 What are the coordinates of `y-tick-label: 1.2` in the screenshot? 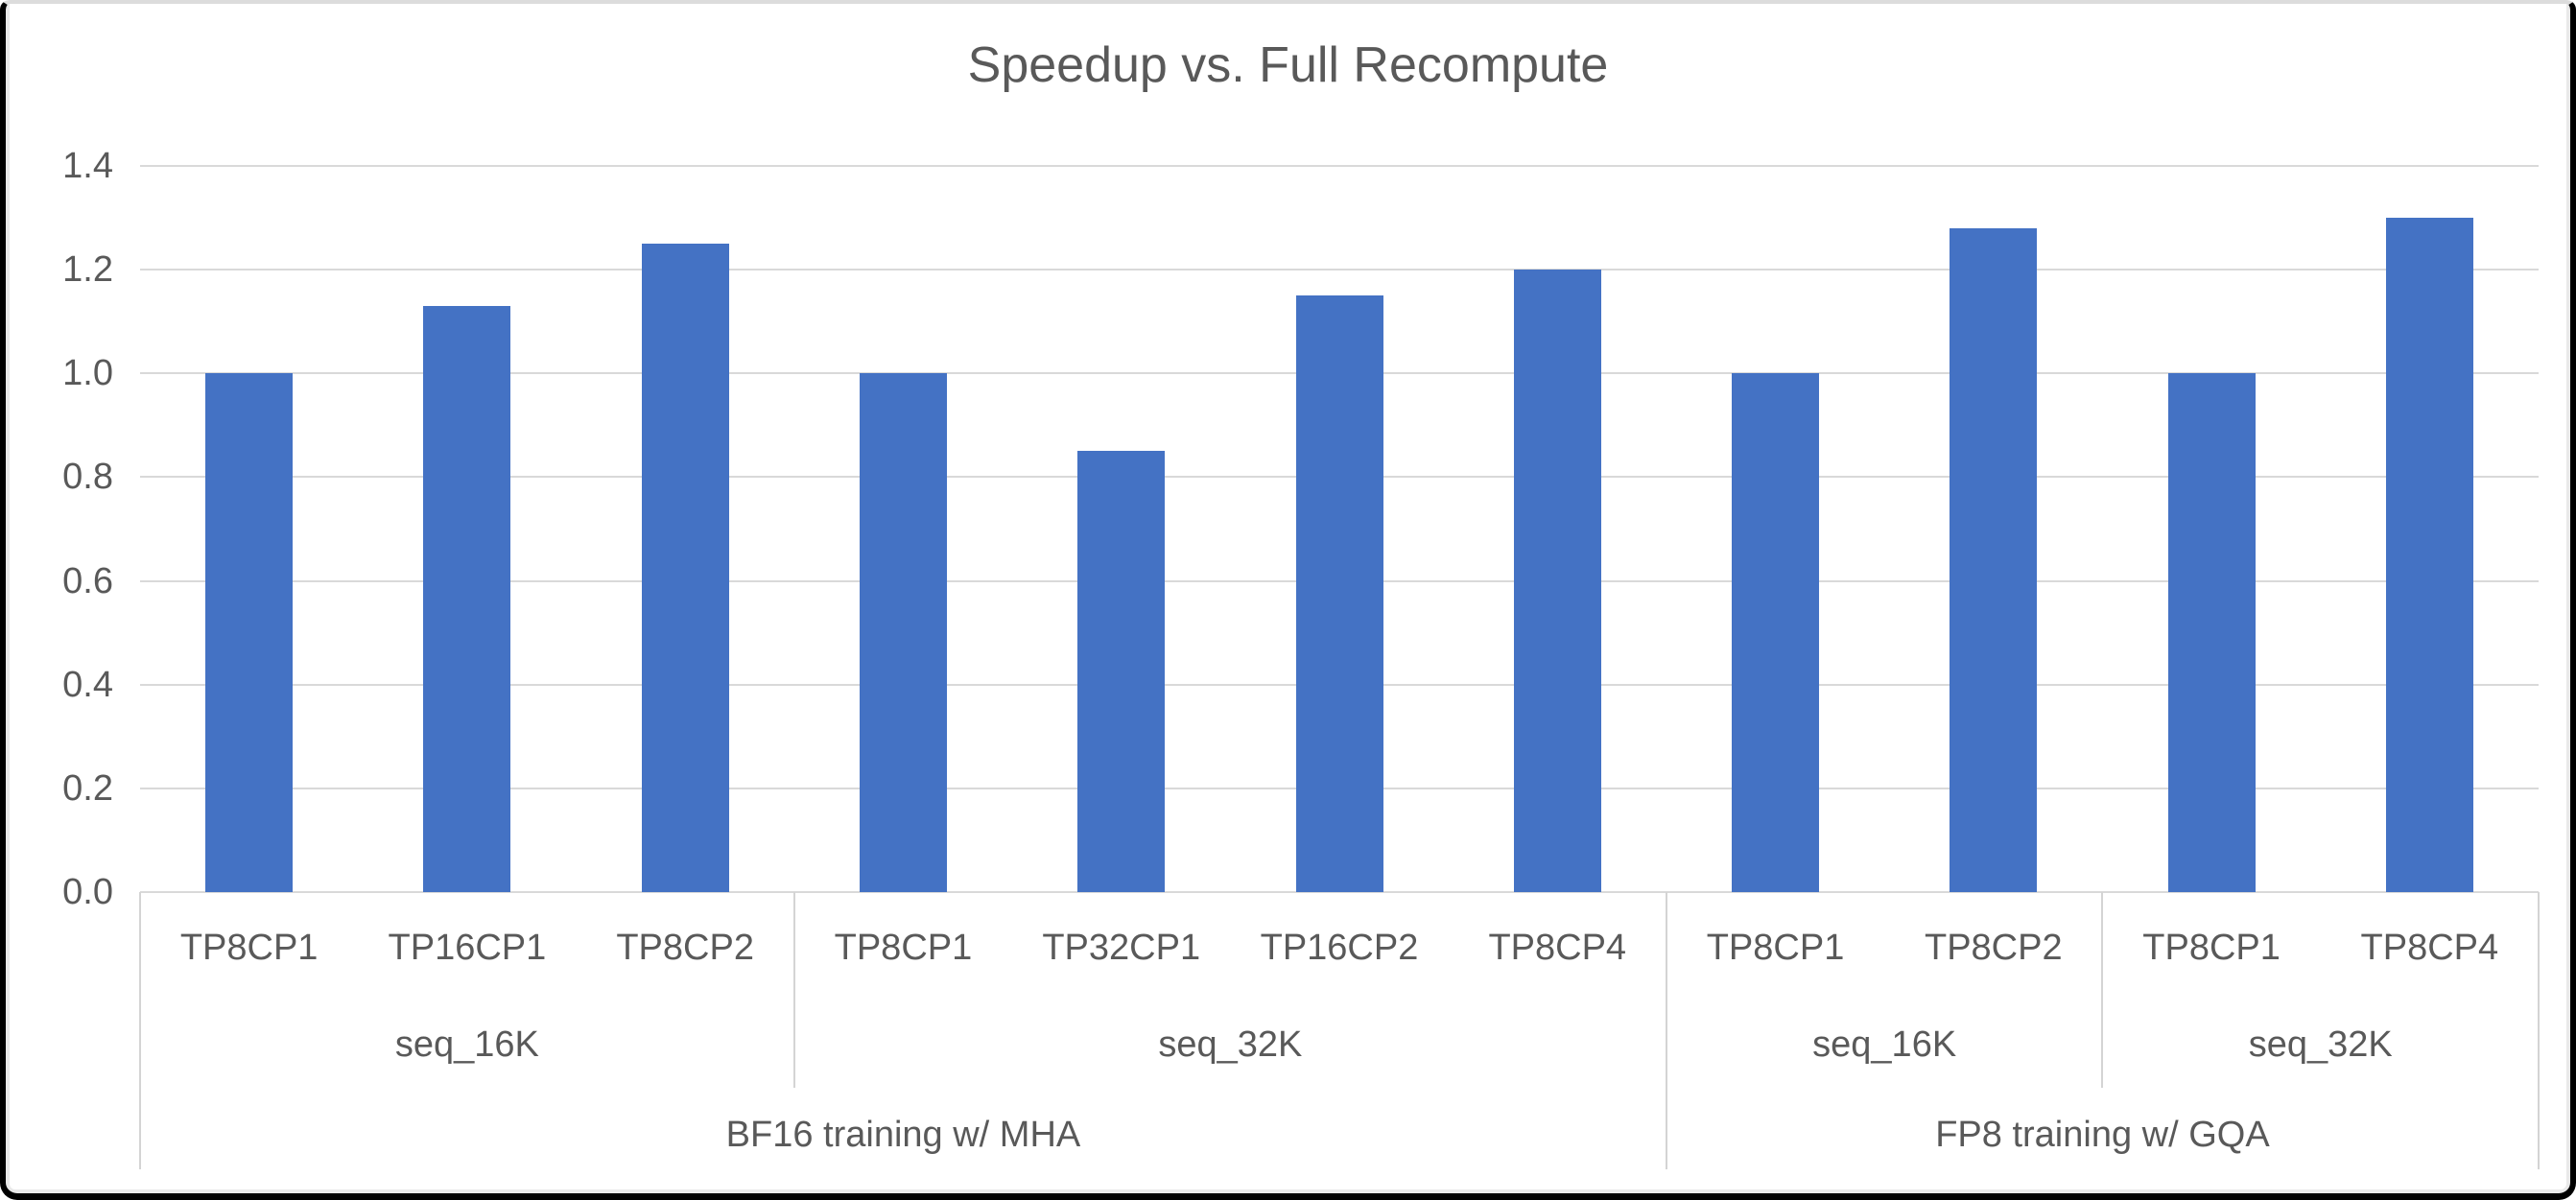 It's located at (87, 270).